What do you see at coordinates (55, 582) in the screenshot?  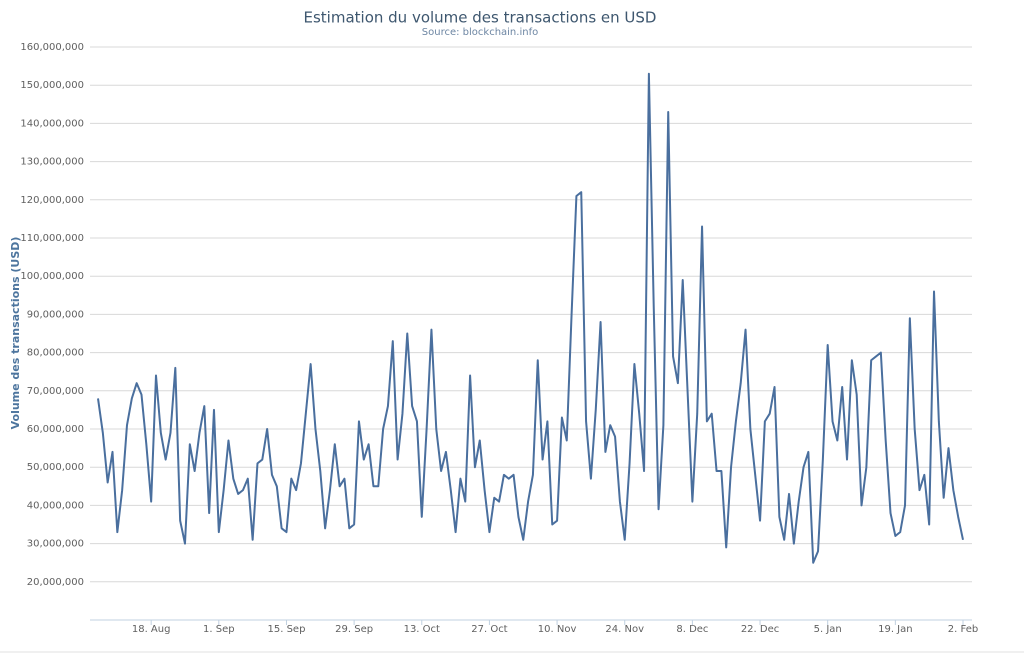 I see `y-tick-label: 20,000,000` at bounding box center [55, 582].